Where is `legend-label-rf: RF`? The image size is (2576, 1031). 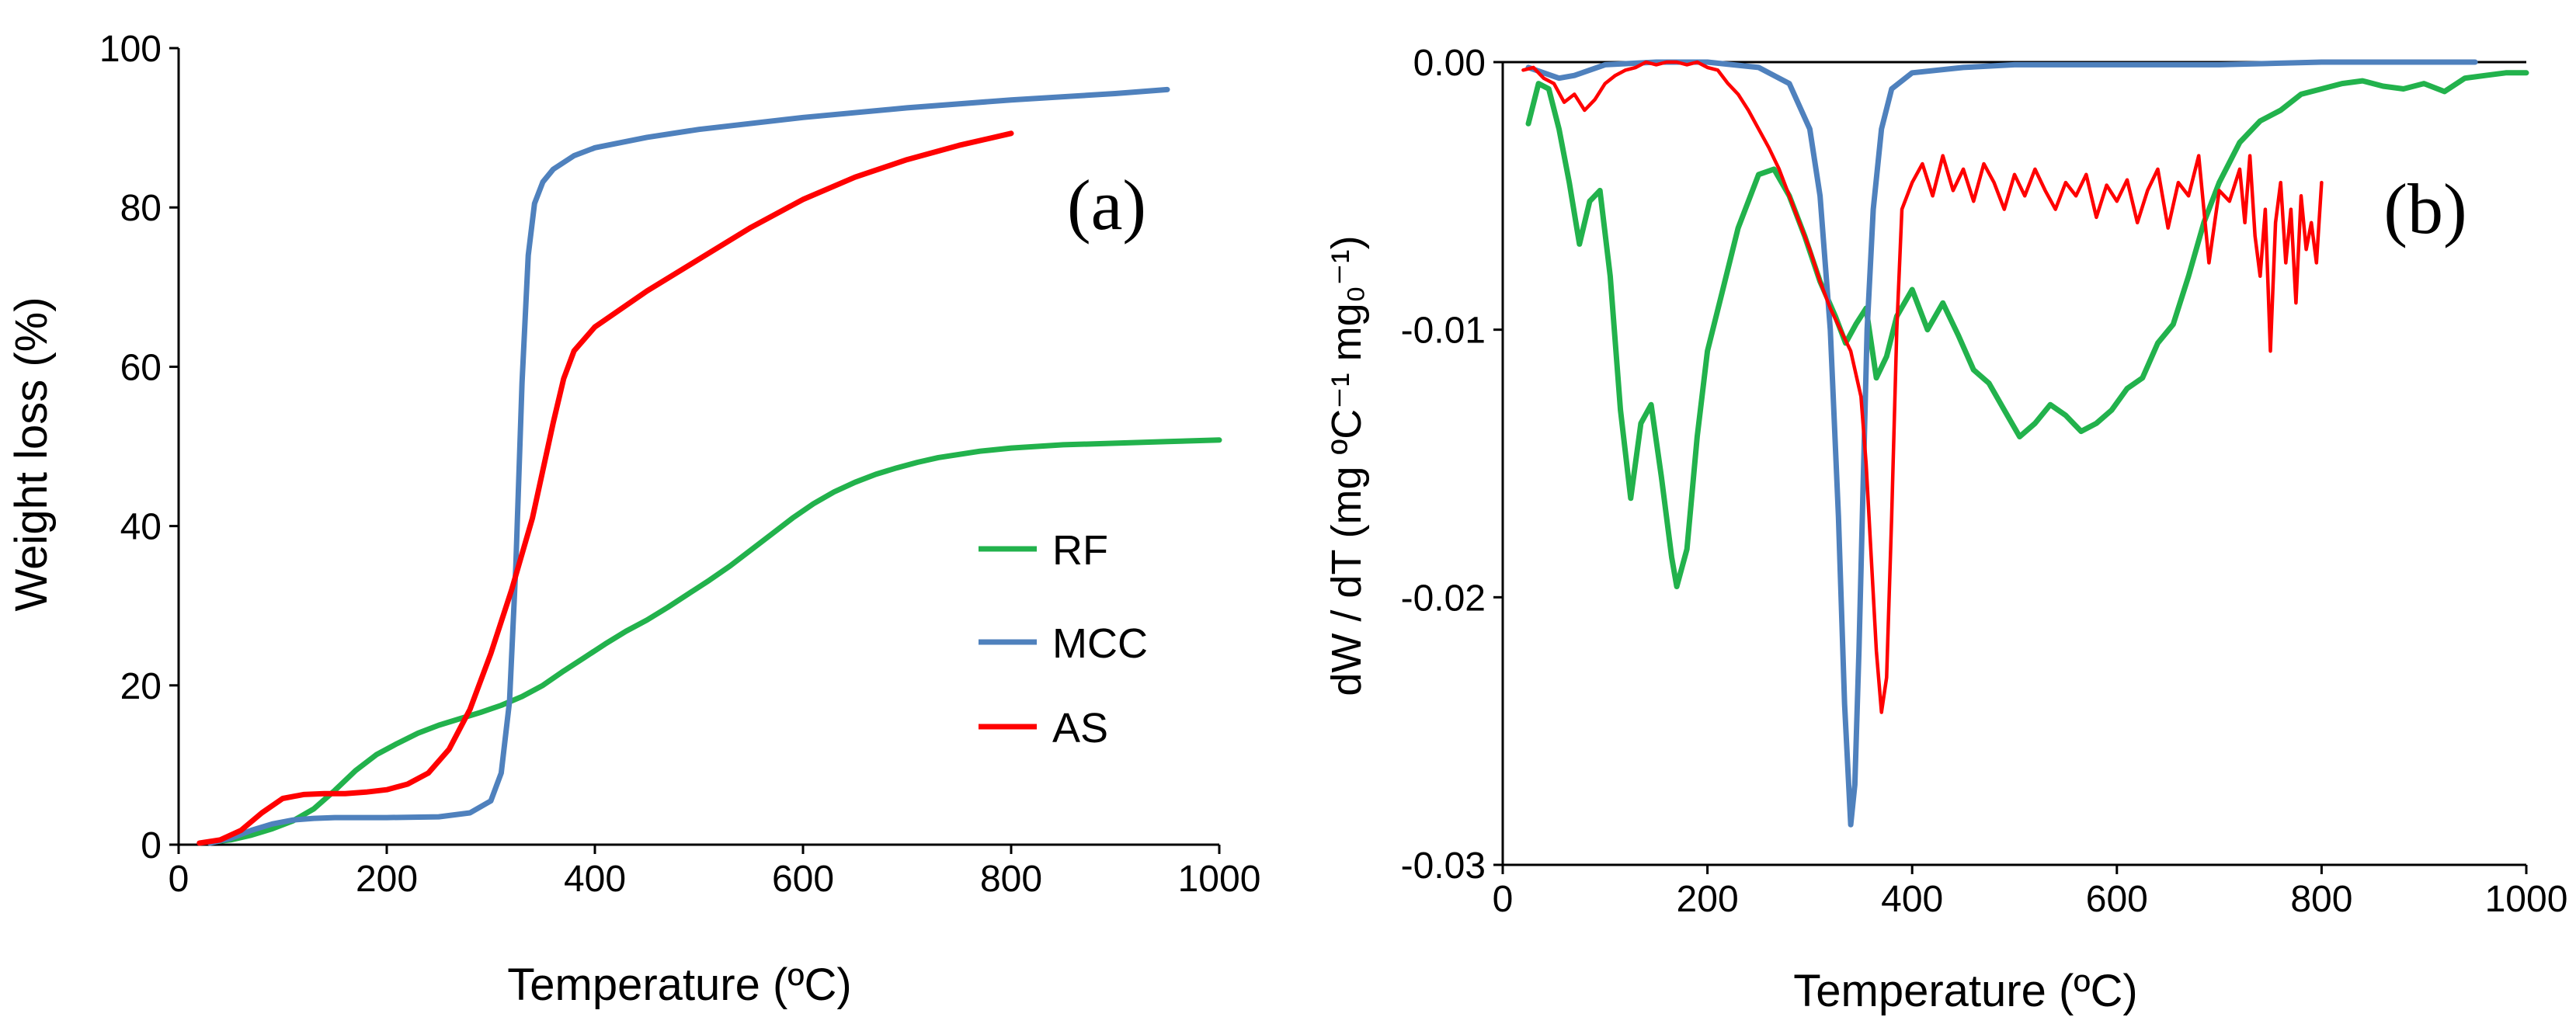 legend-label-rf: RF is located at coordinates (1080, 550).